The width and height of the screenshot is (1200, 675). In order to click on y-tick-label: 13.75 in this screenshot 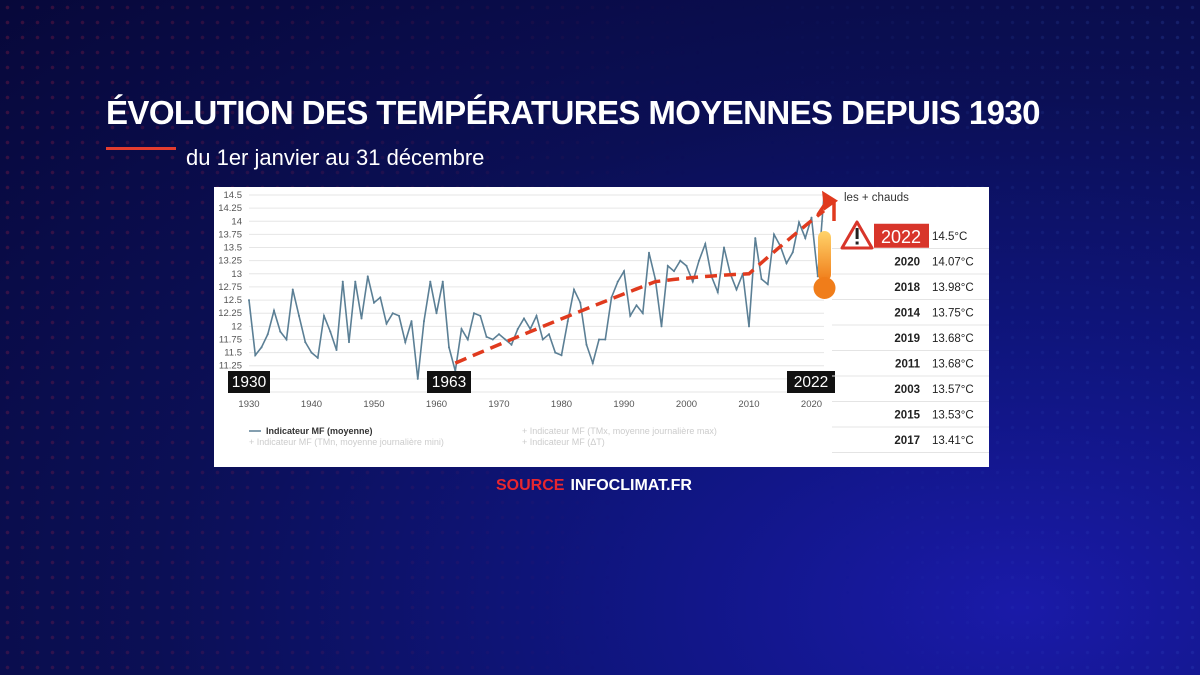, I will do `click(230, 234)`.